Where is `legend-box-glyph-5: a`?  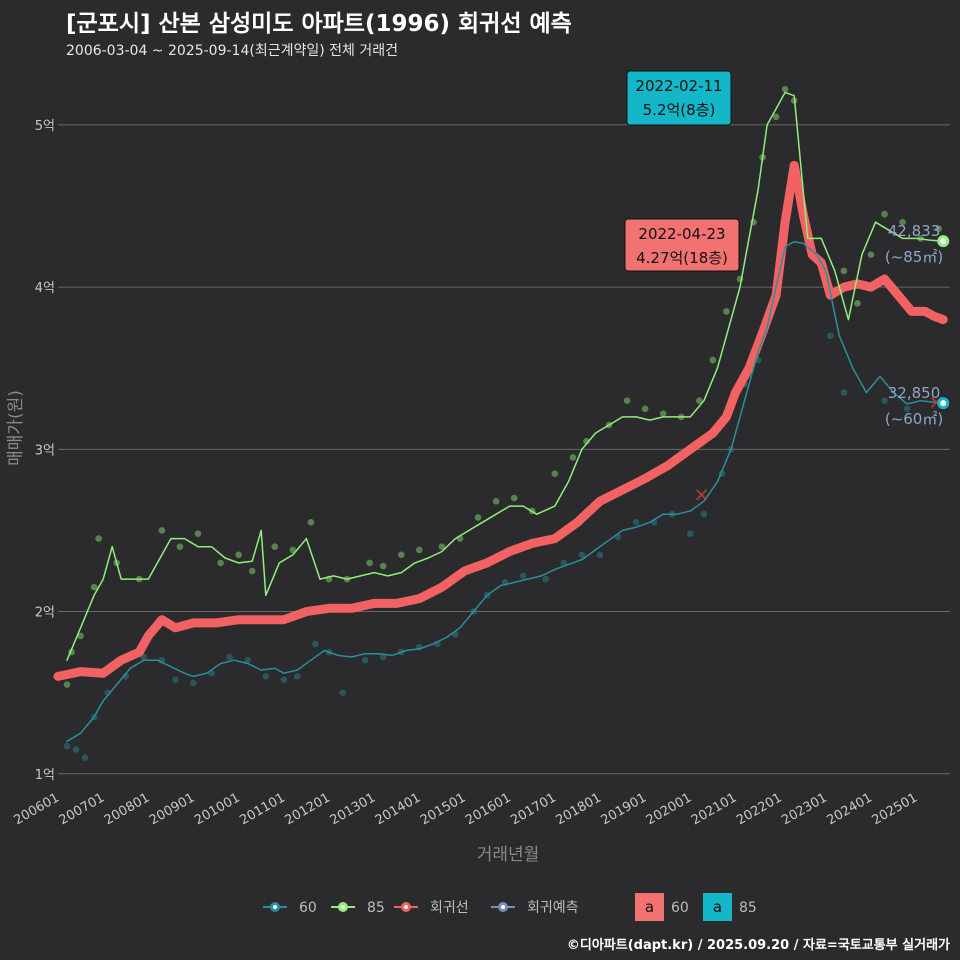 legend-box-glyph-5: a is located at coordinates (717, 907).